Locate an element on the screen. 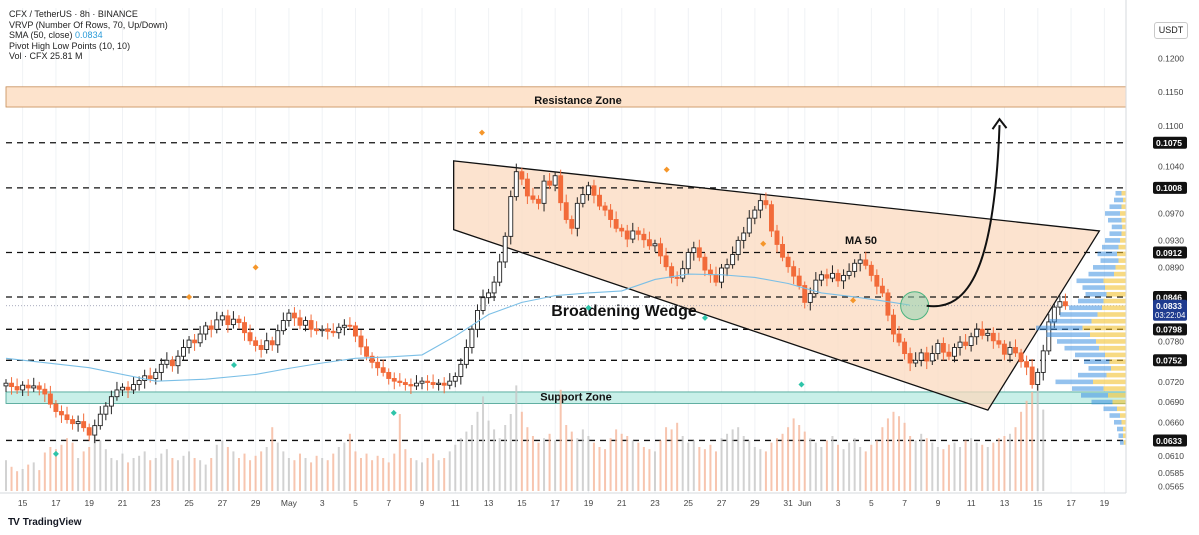 The width and height of the screenshot is (1199, 535). currency-button: USDT is located at coordinates (1171, 30).